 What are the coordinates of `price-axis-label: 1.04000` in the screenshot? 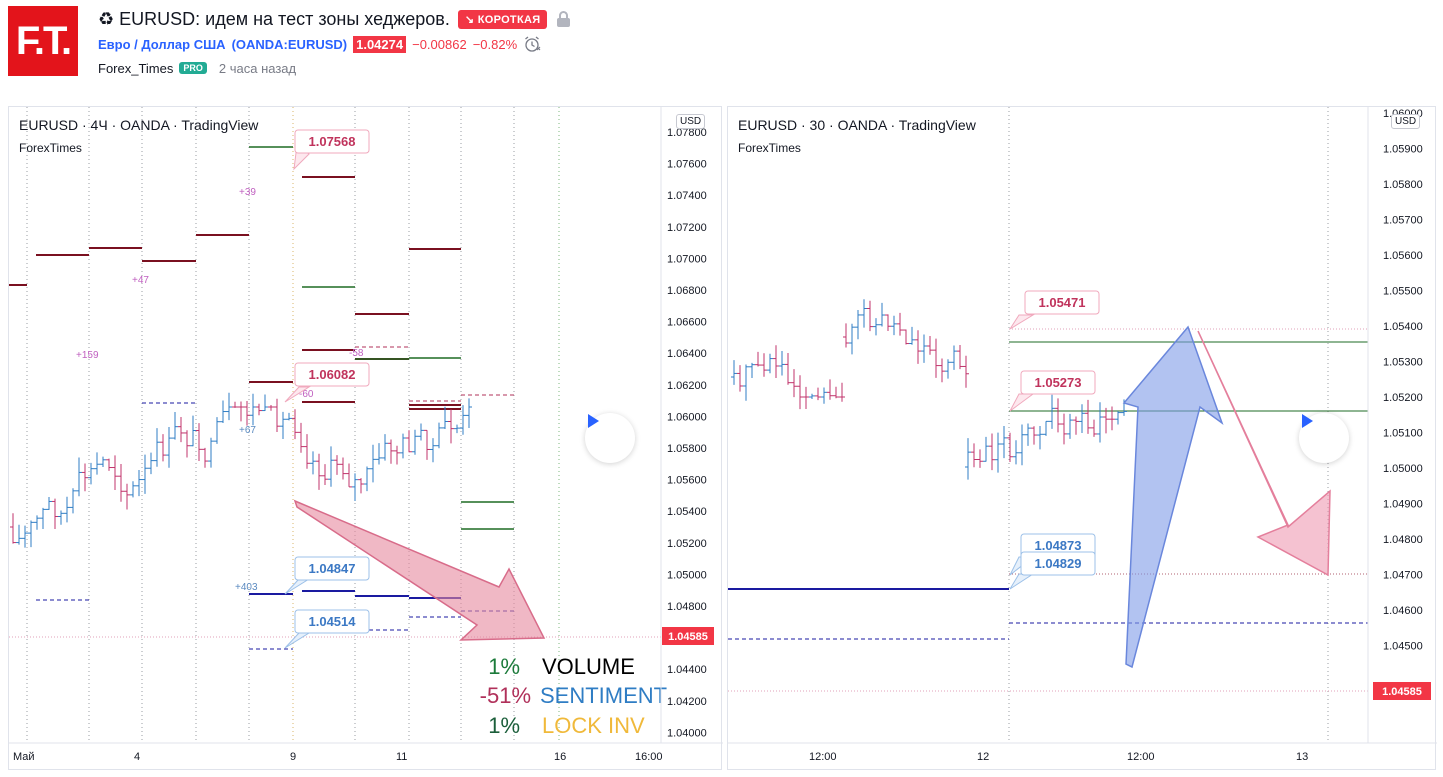 It's located at (687, 733).